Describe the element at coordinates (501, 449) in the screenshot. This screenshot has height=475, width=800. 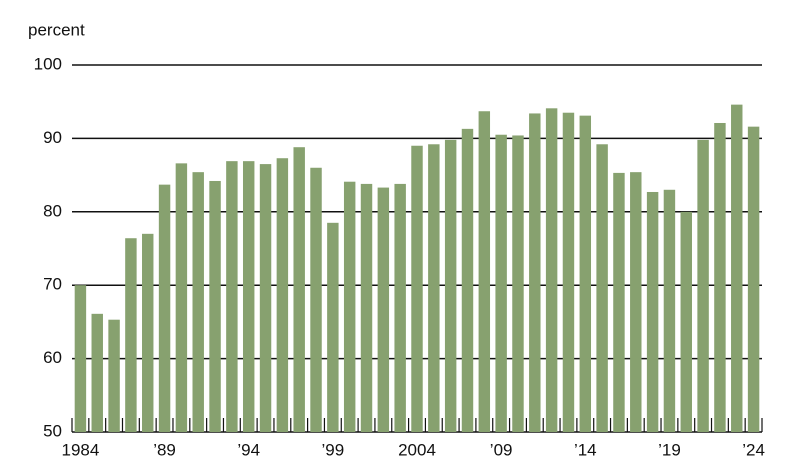
I see `x-tick-label: ’09` at that location.